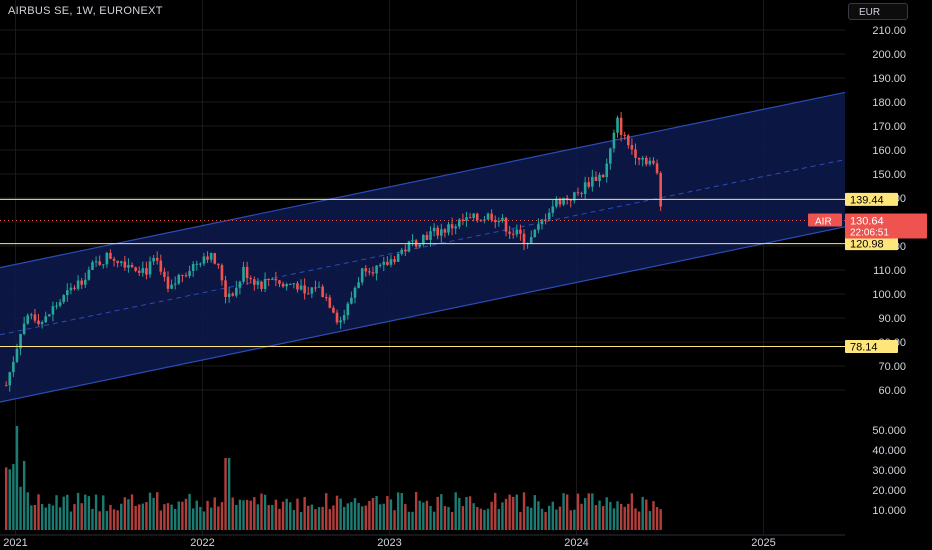  Describe the element at coordinates (878, 11) in the screenshot. I see `currency-button: EUR` at that location.